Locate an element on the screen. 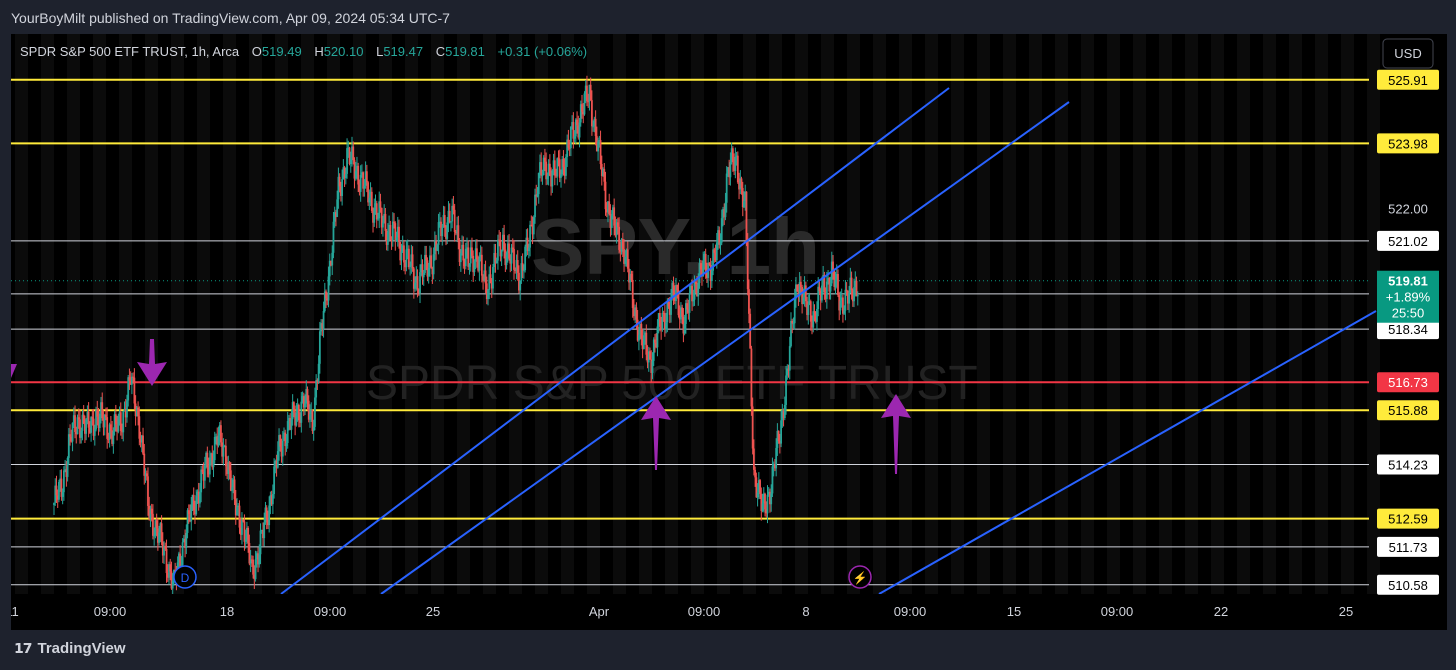 This screenshot has width=1456, height=670. dividend-marker: D is located at coordinates (185, 577).